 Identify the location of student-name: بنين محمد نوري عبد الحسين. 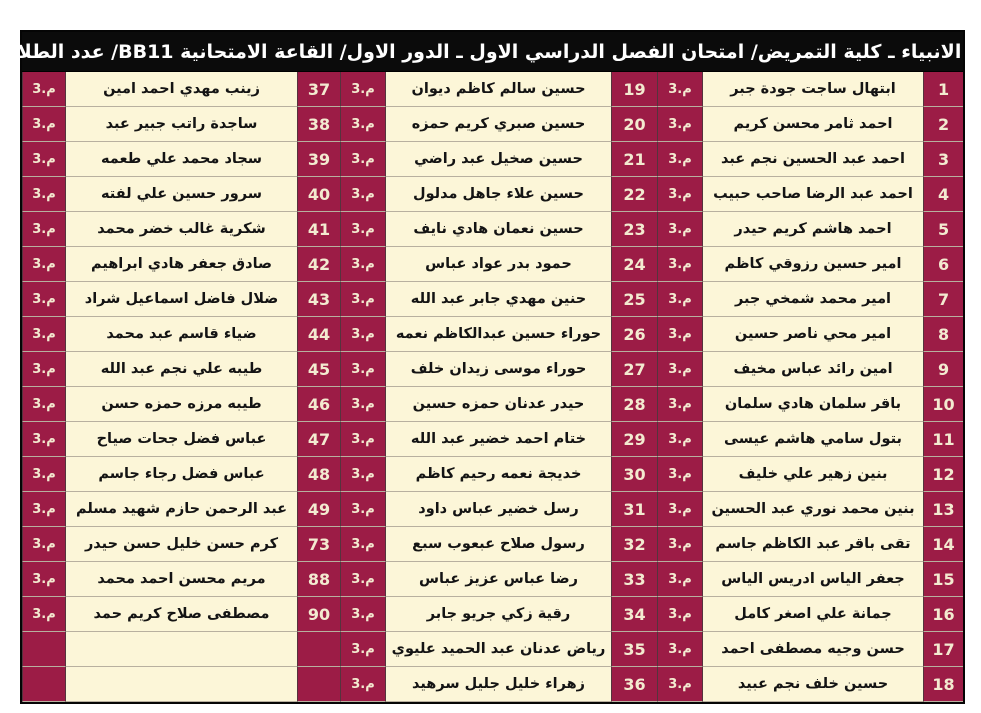
(812, 509).